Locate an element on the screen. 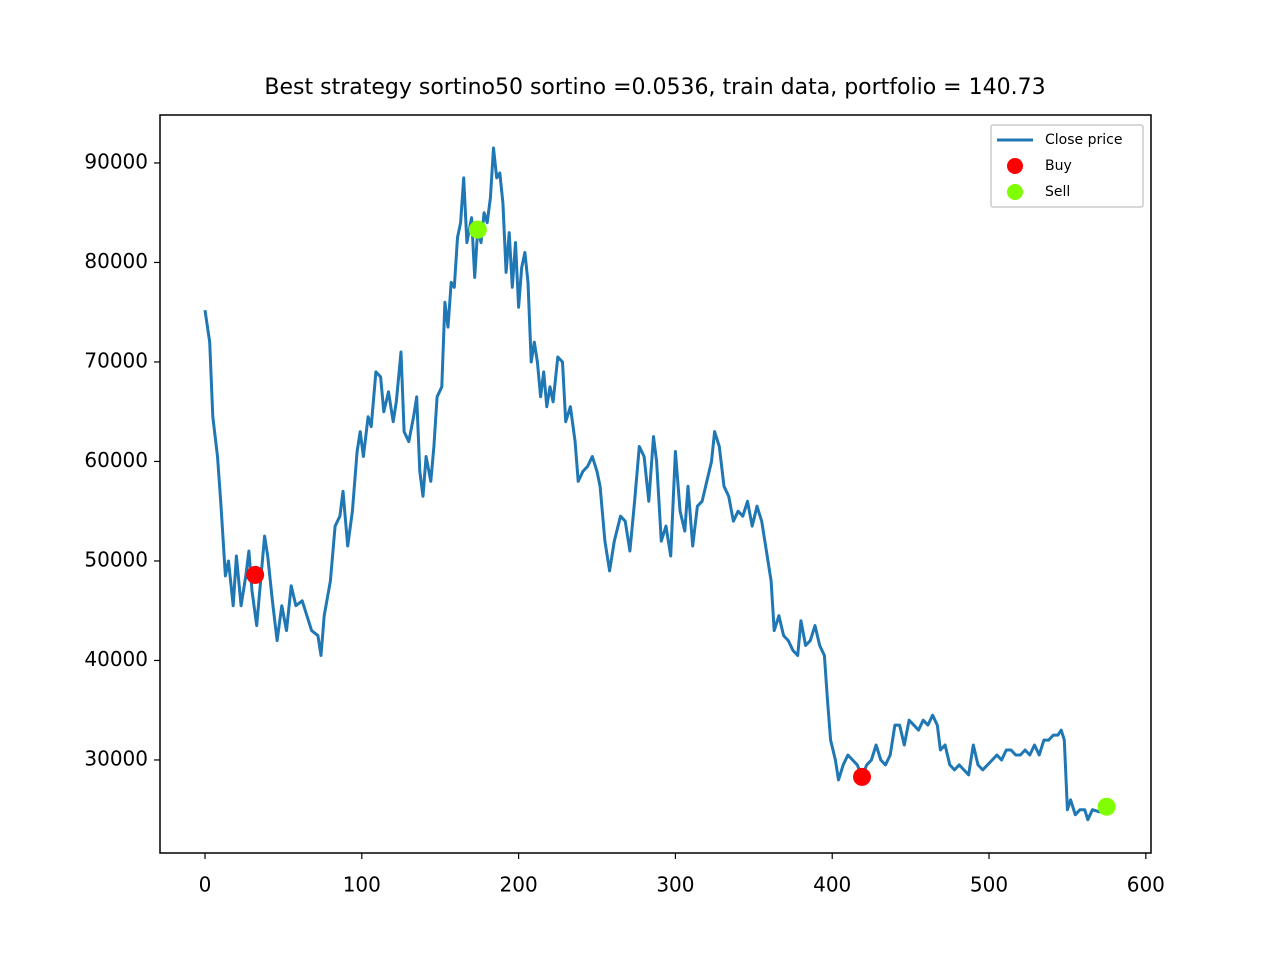 This screenshot has width=1280, height=964. legend-label: Close price is located at coordinates (1083, 140).